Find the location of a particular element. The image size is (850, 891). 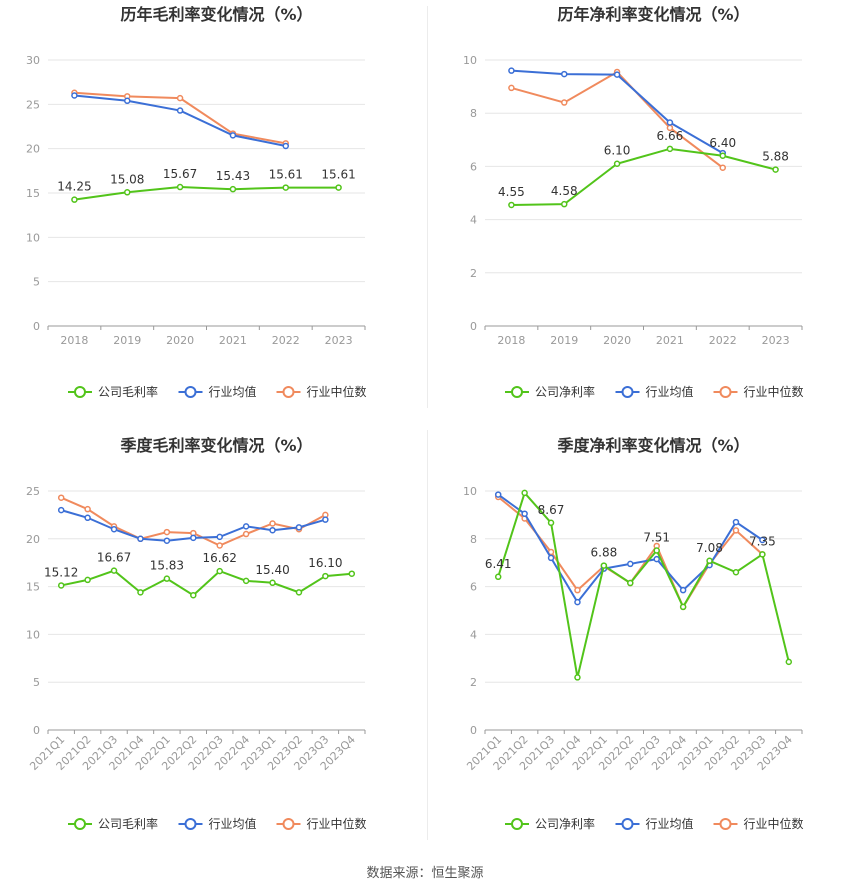

y-tick-label: 4 is located at coordinates (473, 220).